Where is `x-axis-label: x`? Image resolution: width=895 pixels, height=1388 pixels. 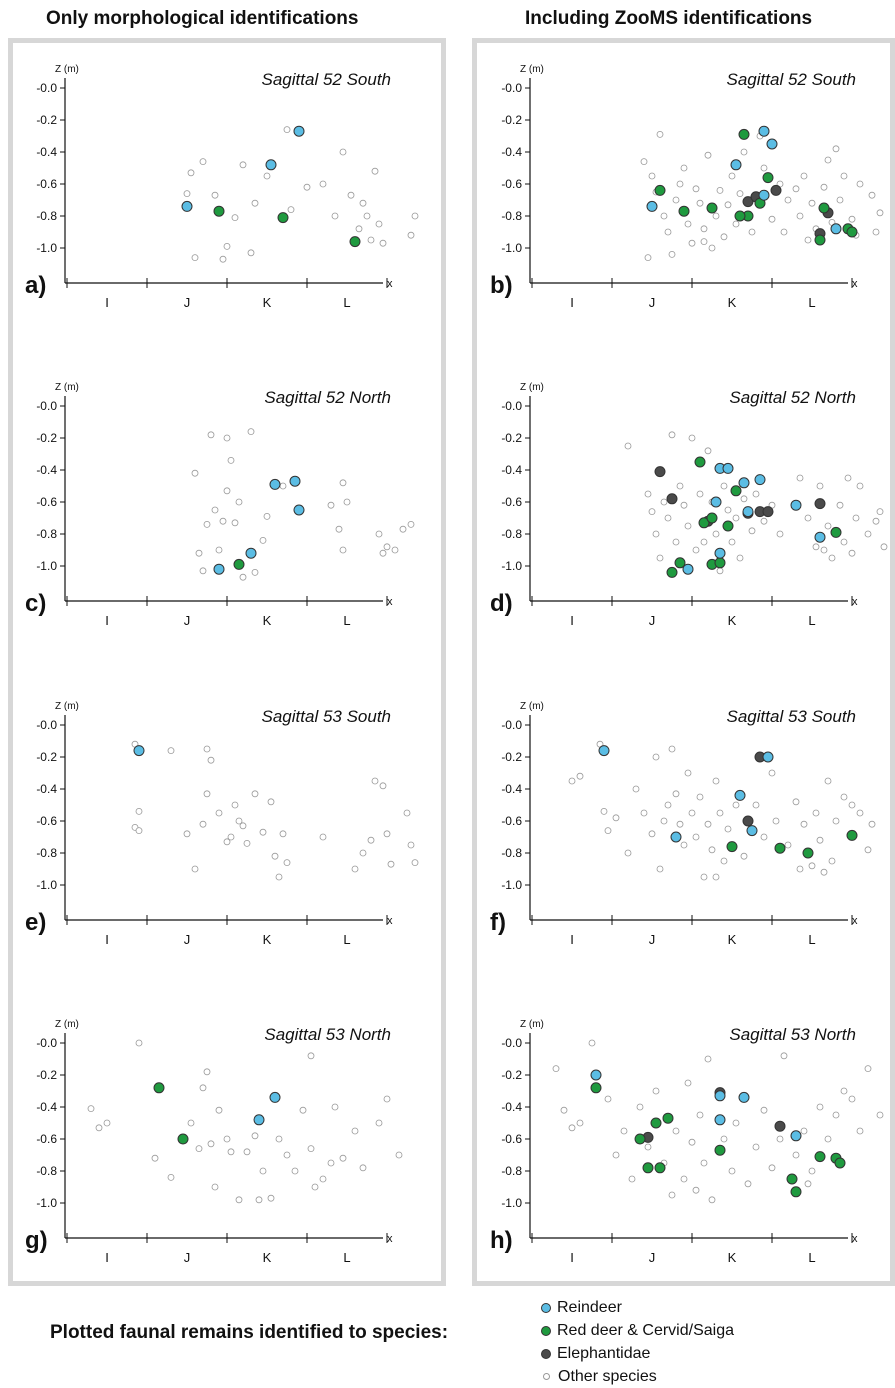
x-axis-label: x is located at coordinates (855, 602).